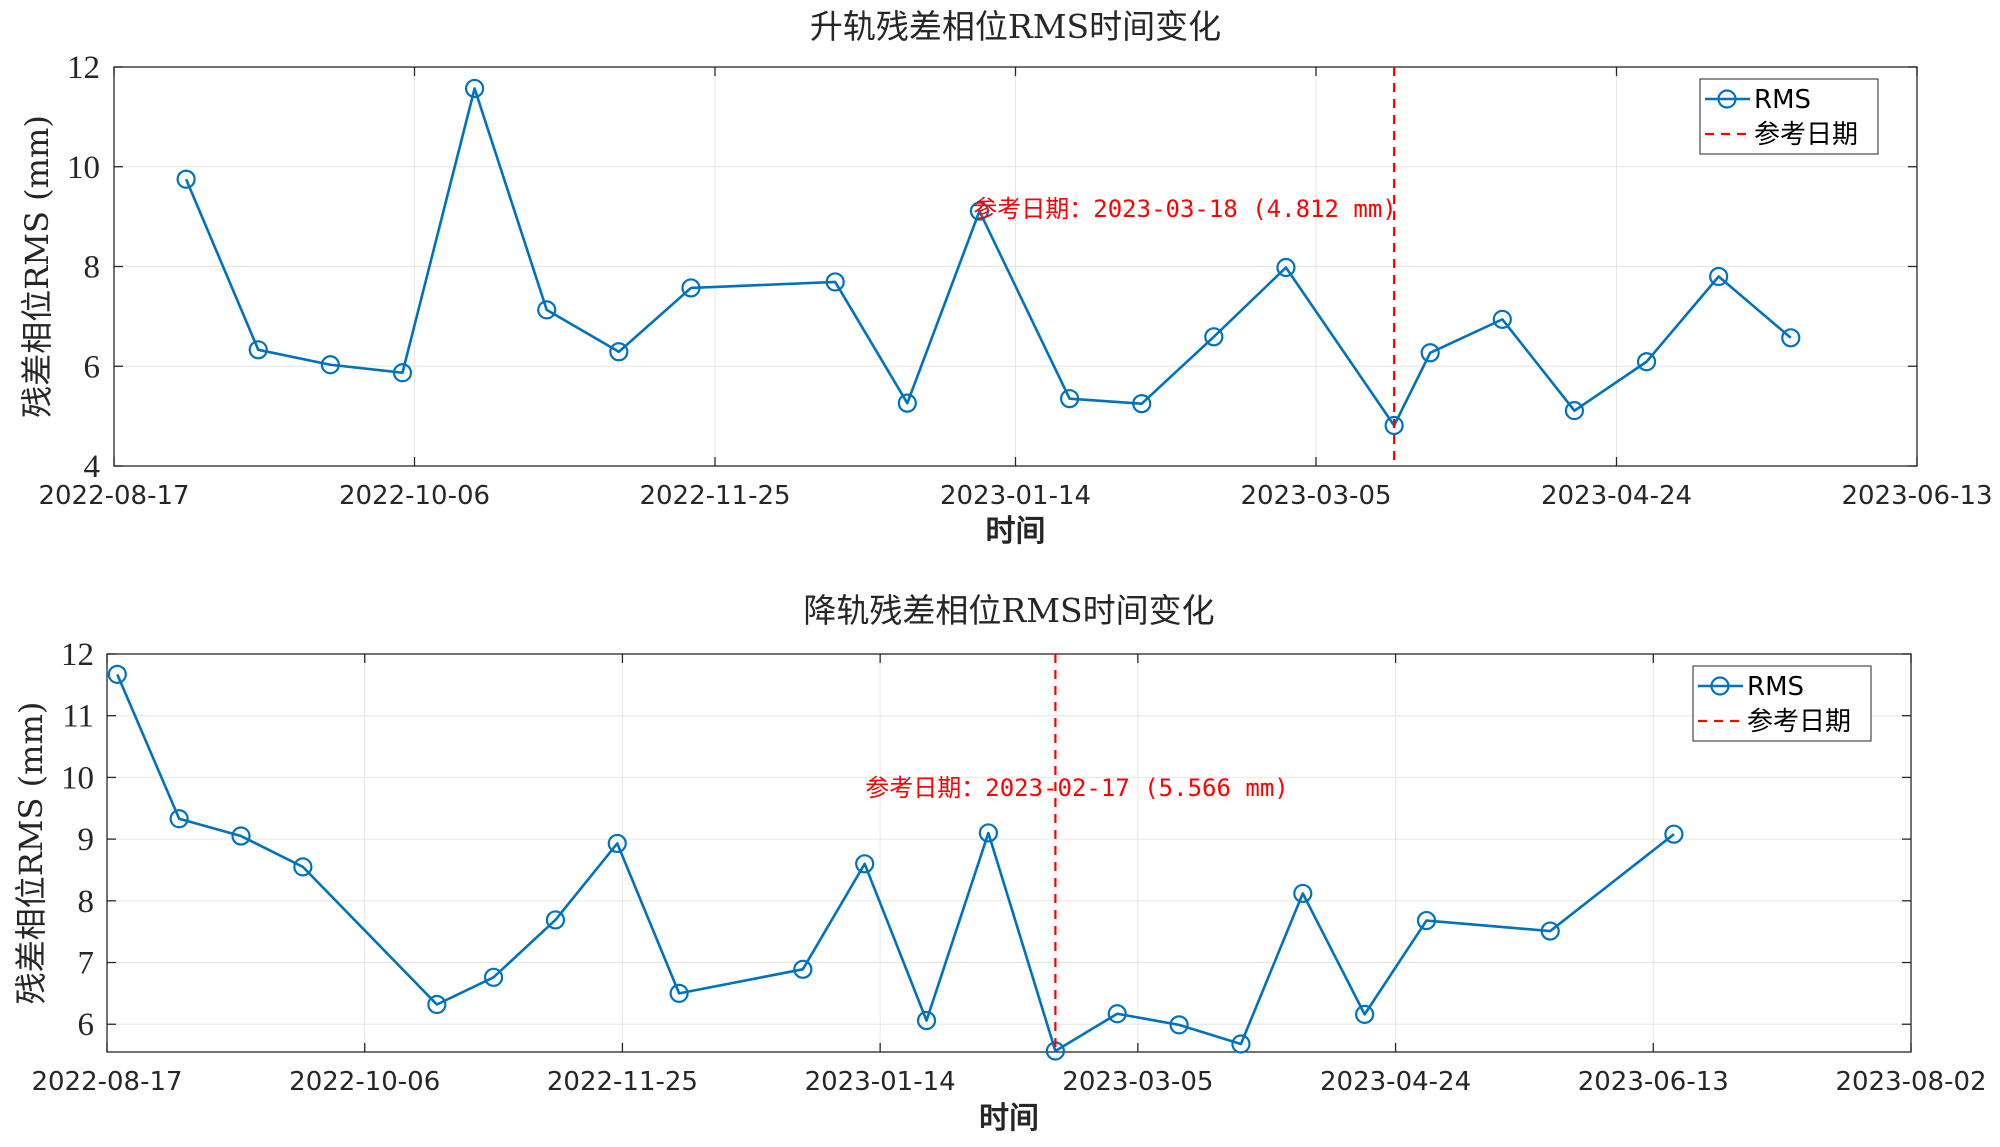 This screenshot has height=1147, width=2000. Describe the element at coordinates (1015, 26) in the screenshot. I see `chart-title: 升轨残差相位RMS时间变化` at that location.